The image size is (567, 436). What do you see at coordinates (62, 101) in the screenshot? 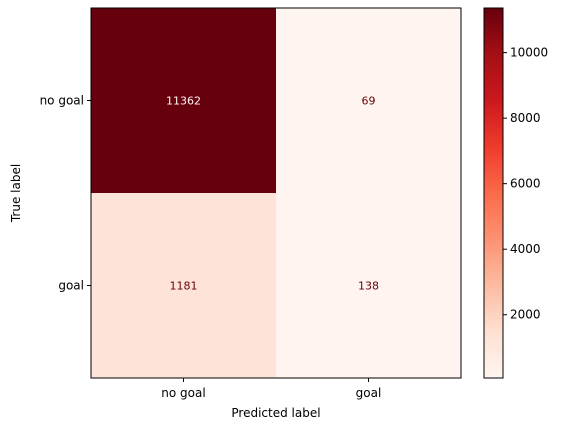
I see `y-tick-label: no goal` at bounding box center [62, 101].